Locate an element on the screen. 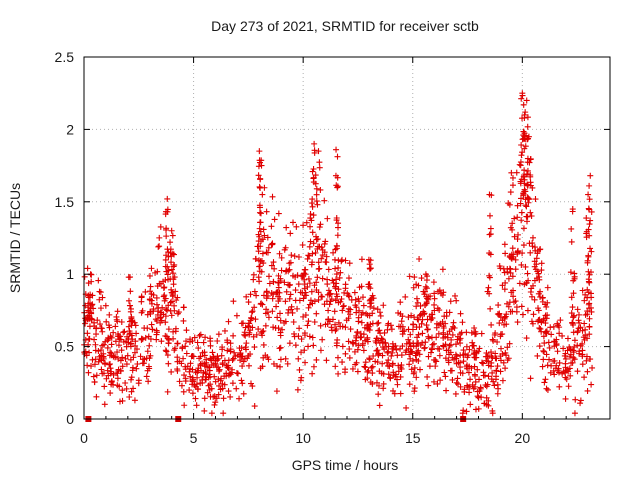  x-tick-label: 15 is located at coordinates (413, 438).